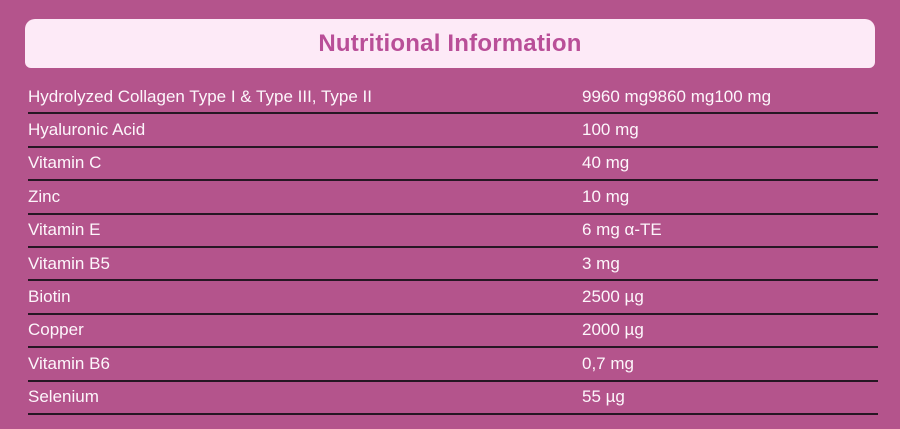  Describe the element at coordinates (69, 363) in the screenshot. I see `nutrient-name: Vitamin B6` at that location.